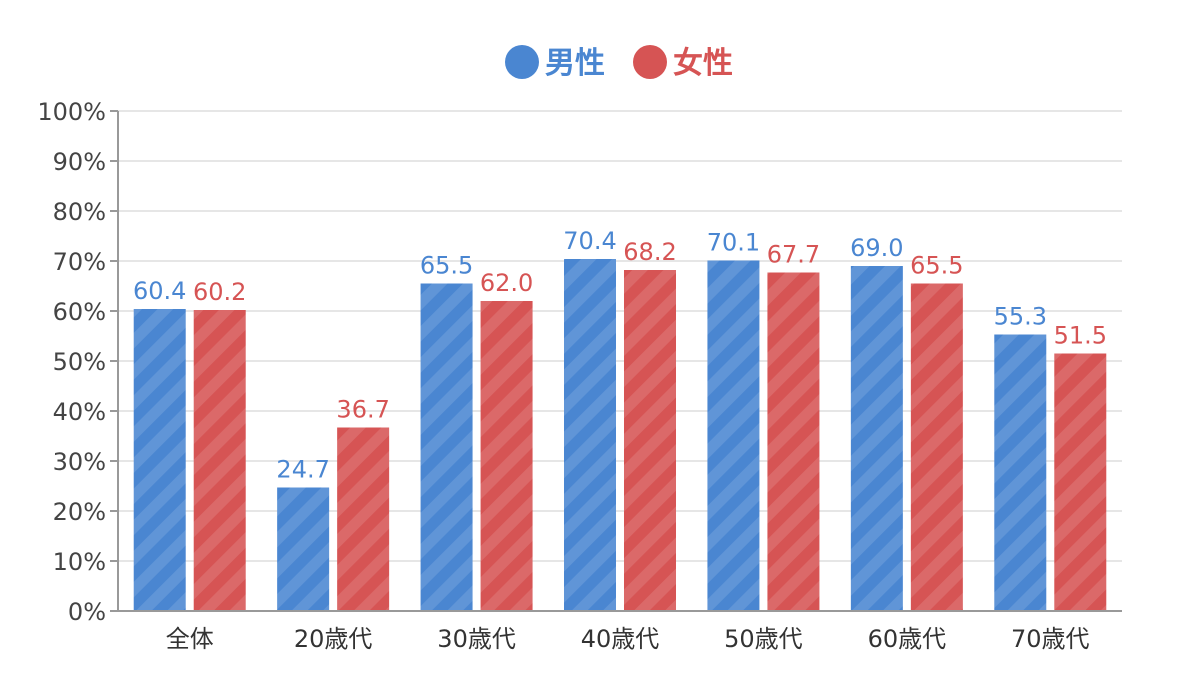  I want to click on data-label-0-1: 24.7, so click(302, 470).